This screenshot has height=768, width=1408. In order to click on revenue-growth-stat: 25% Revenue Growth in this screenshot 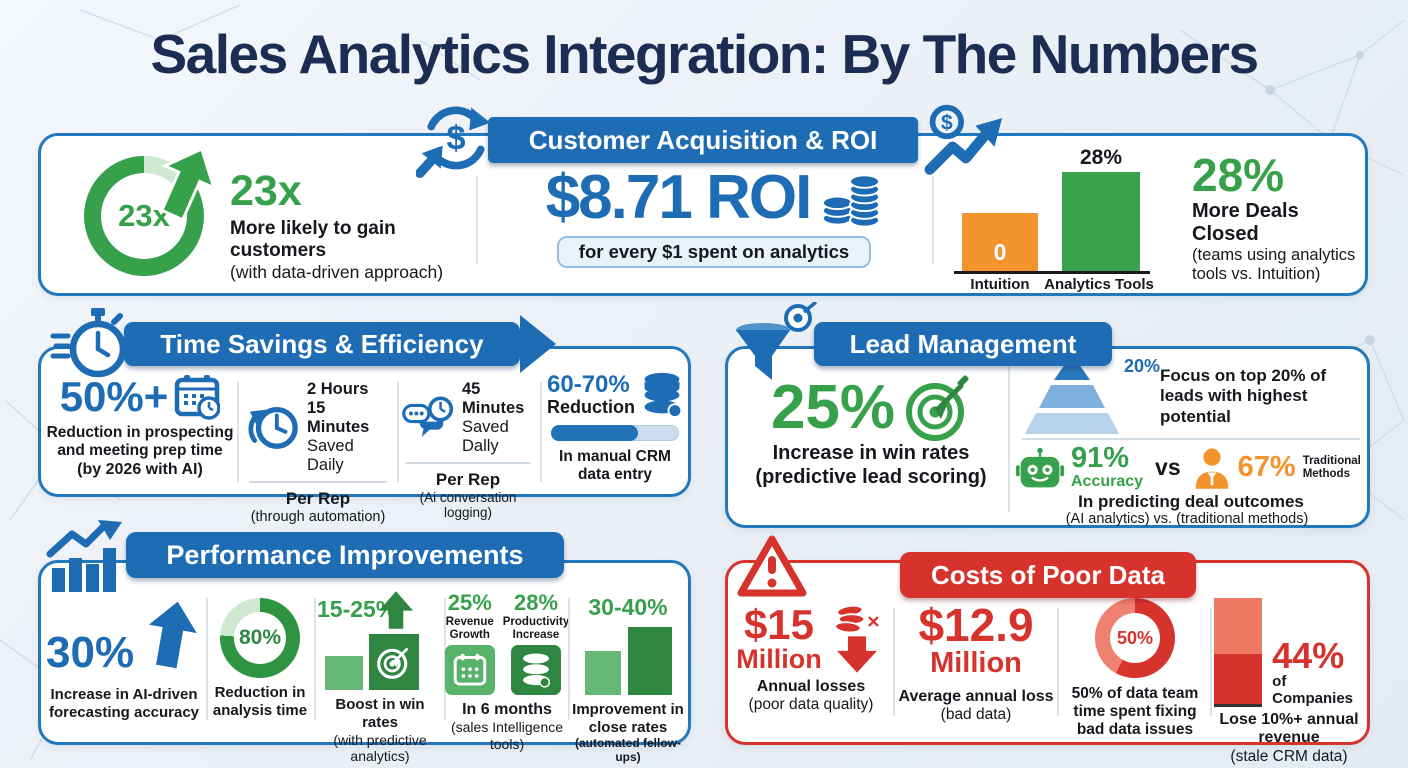, I will do `click(469, 644)`.